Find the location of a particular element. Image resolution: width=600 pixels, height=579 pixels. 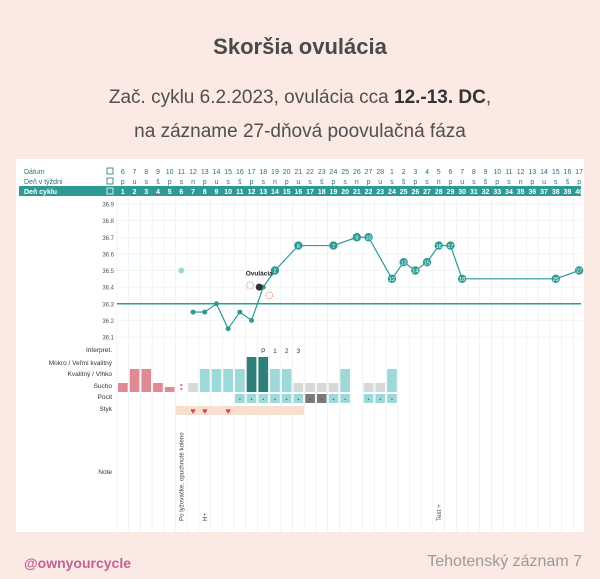

calendar-icon is located at coordinates (110, 171).